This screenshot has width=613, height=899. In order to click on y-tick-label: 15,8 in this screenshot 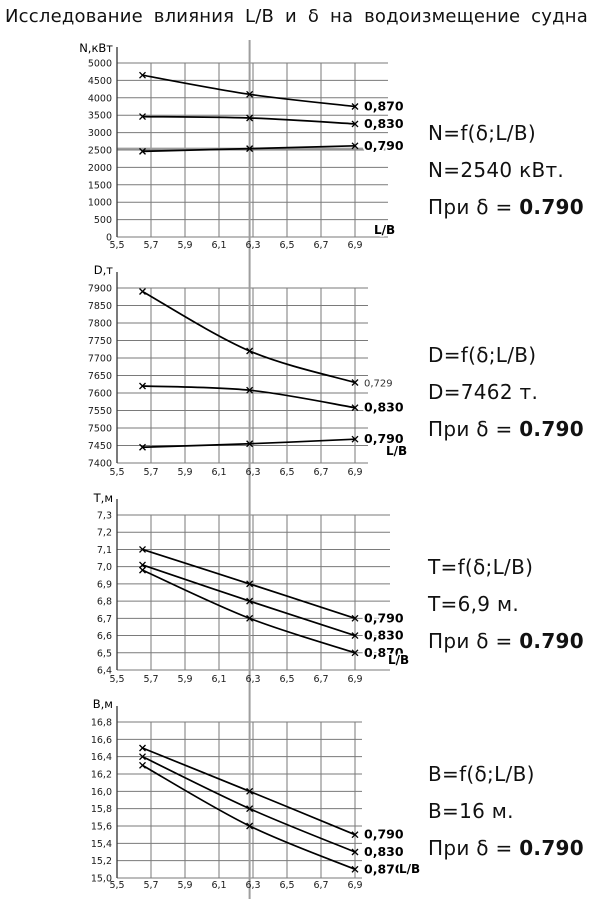, I will do `click(101, 809)`.